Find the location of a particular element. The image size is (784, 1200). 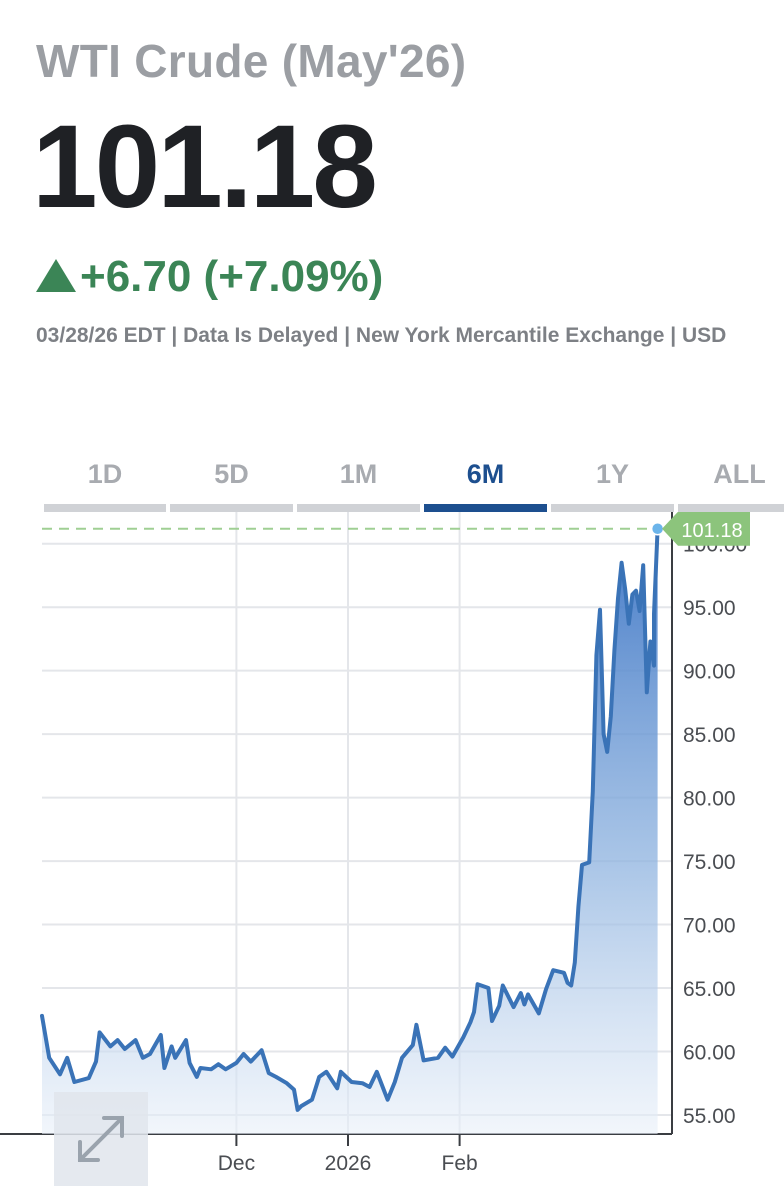

y-tick-label: 90.00 is located at coordinates (709, 672).